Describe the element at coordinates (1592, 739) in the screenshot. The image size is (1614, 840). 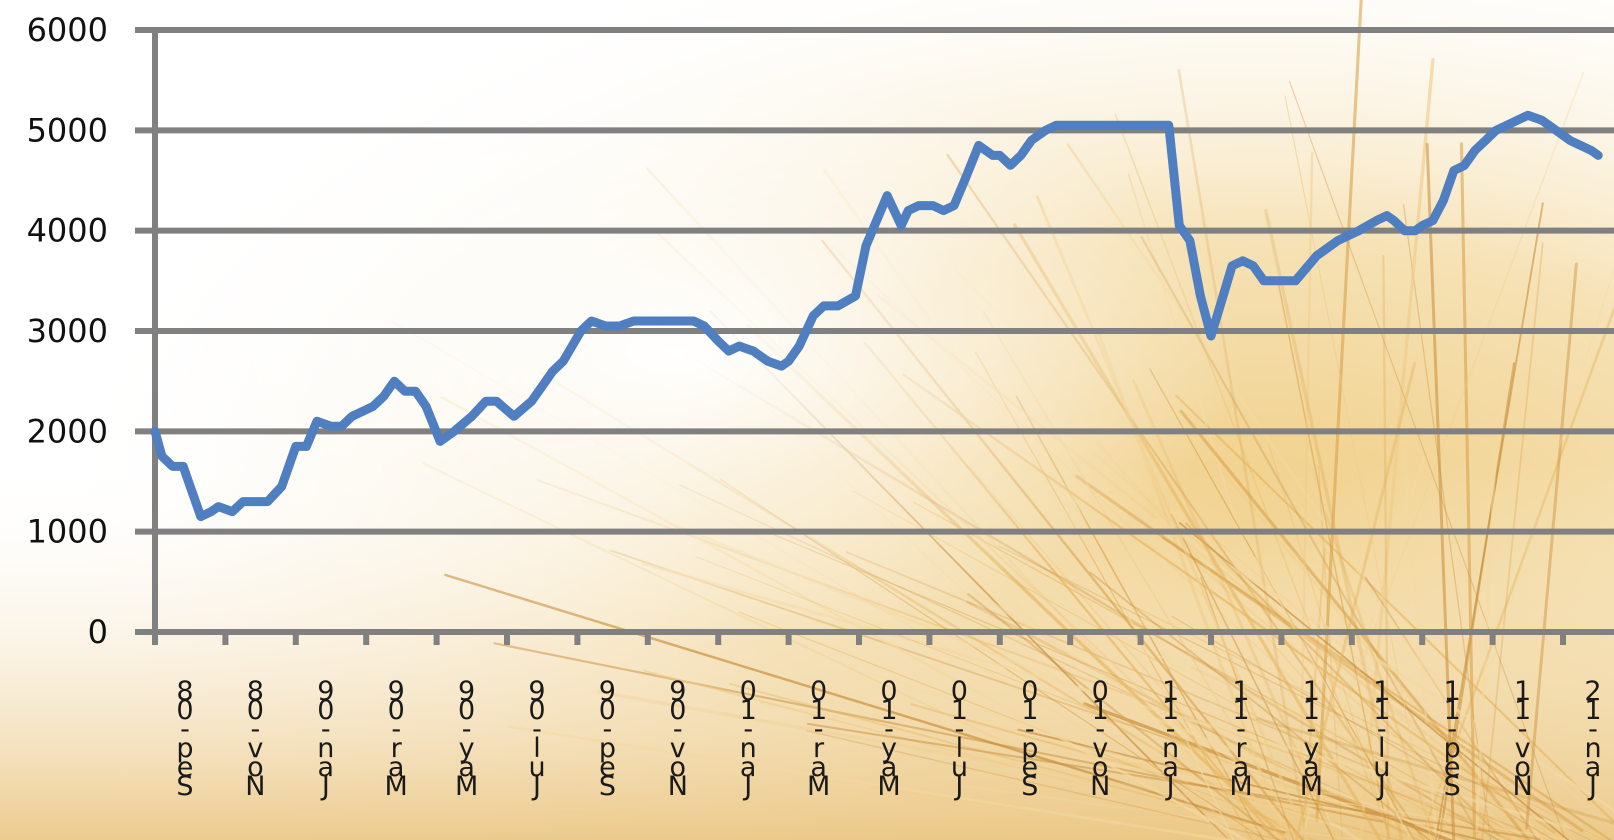
I see `x-tick-label: 2 1 -n a J` at that location.